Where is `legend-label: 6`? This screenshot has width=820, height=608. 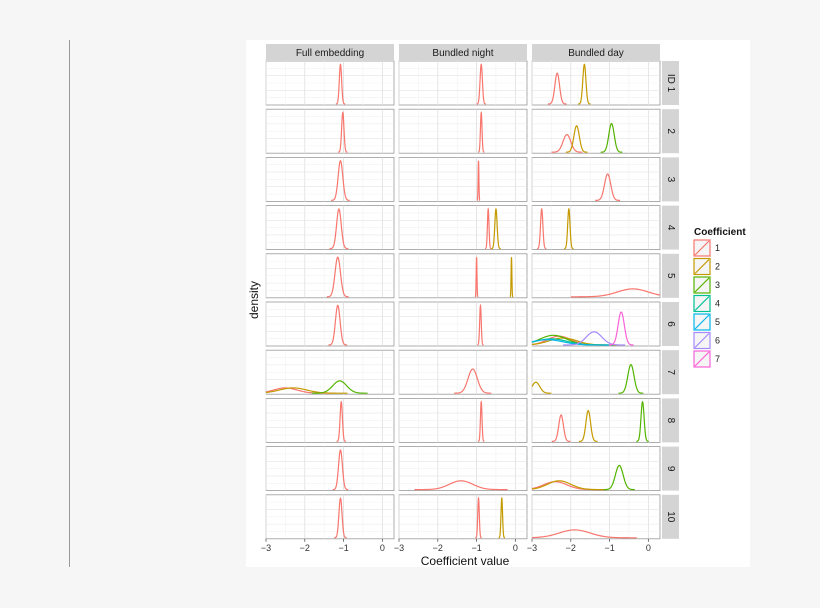 legend-label: 6 is located at coordinates (717, 341).